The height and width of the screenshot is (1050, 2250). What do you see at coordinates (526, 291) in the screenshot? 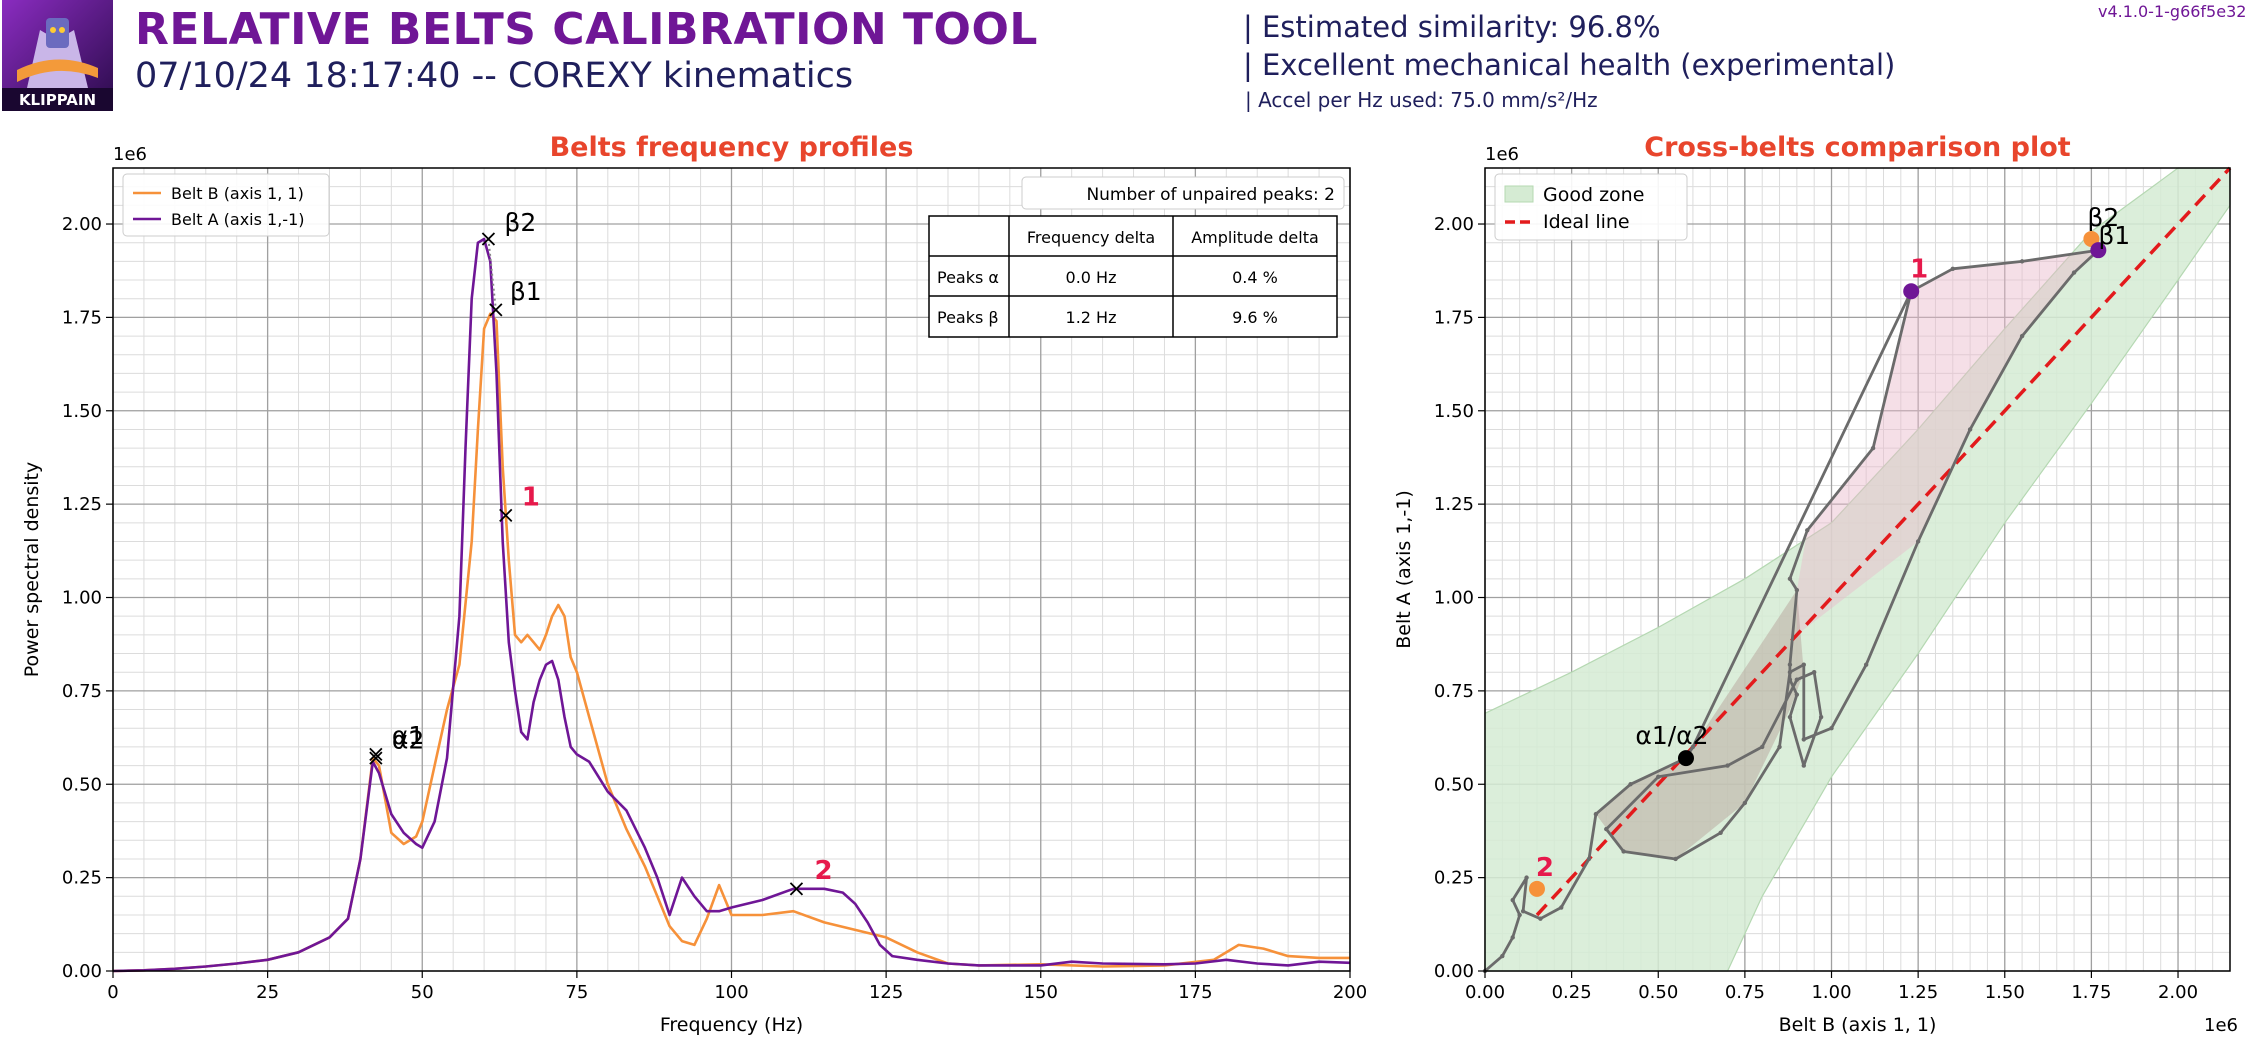
I see `peak-label: β1` at bounding box center [526, 291].